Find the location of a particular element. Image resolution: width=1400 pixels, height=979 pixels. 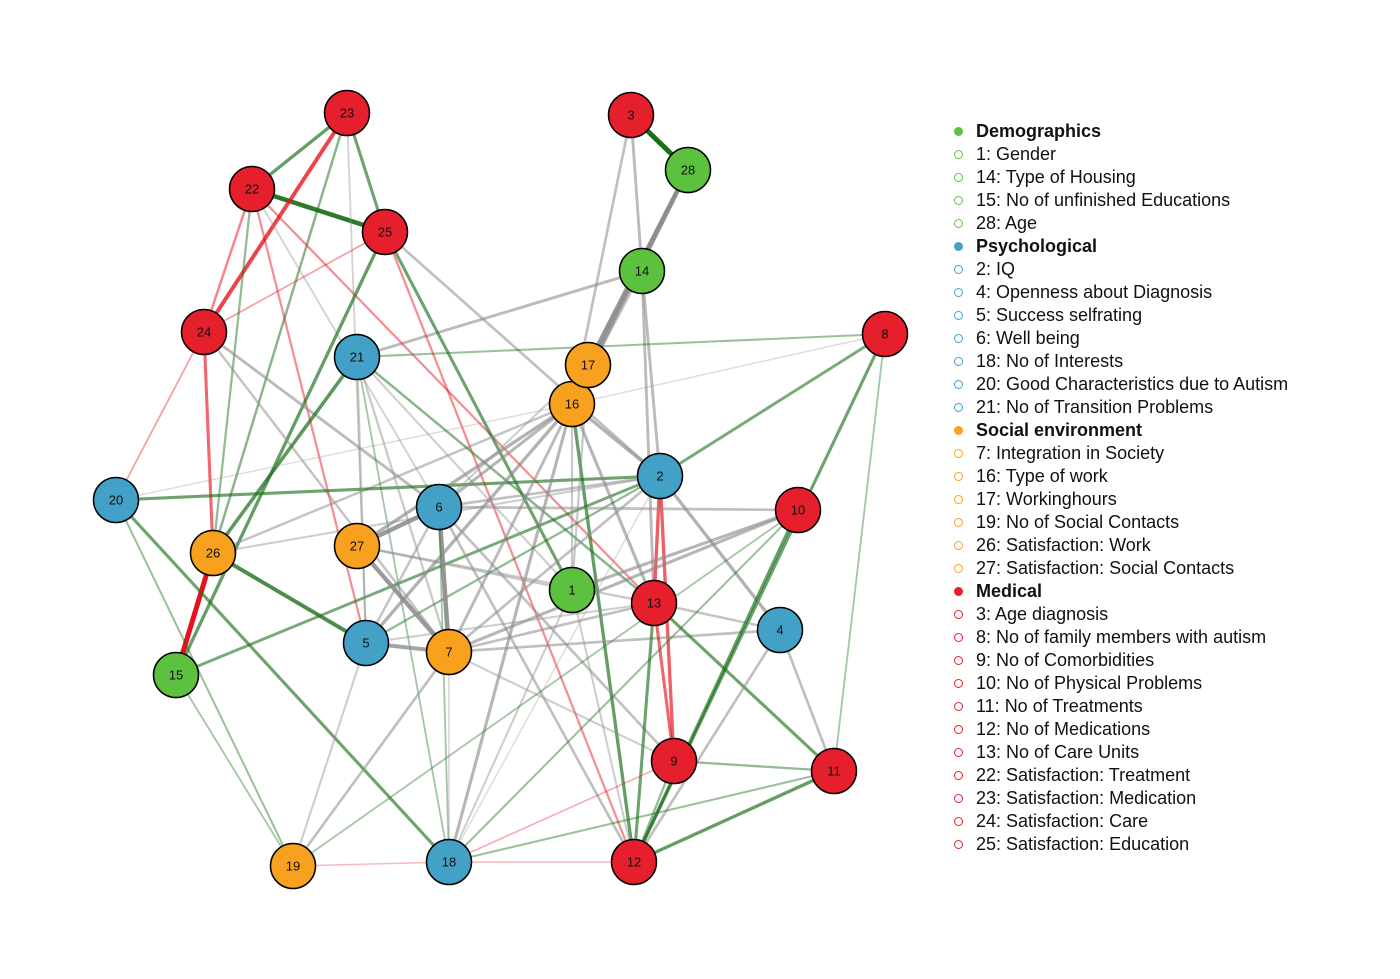

node-label: 8 is located at coordinates (884, 334).